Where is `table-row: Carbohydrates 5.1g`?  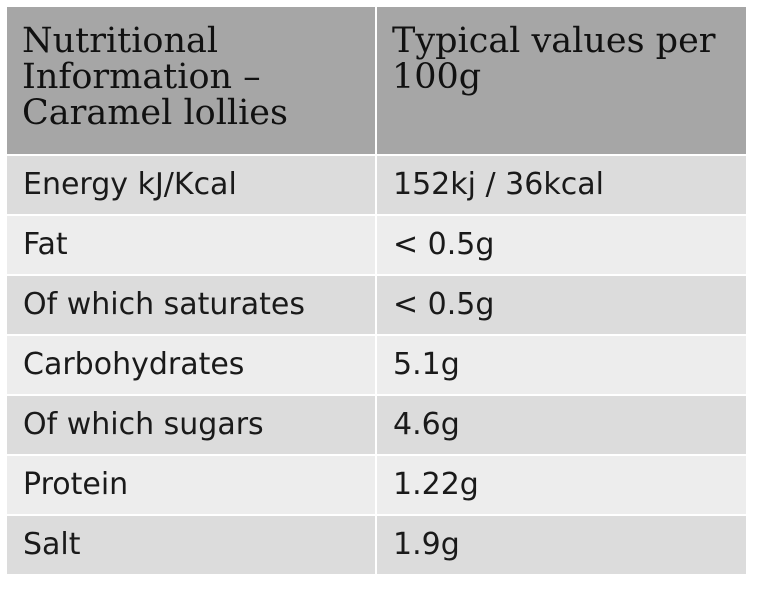 table-row: Carbohydrates 5.1g is located at coordinates (376, 365).